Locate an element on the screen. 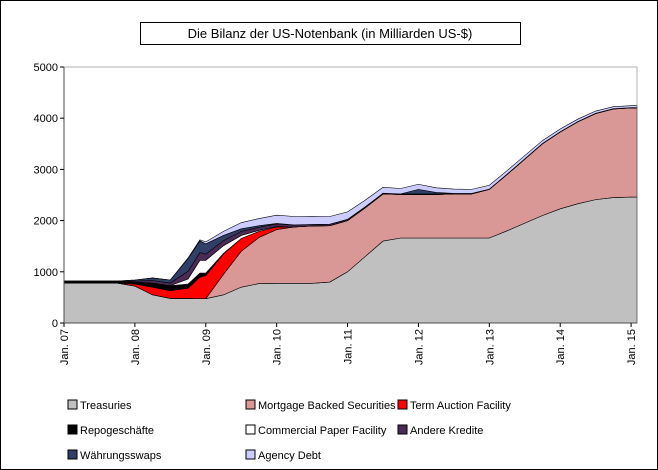  x-tick-label: Jan. 10 is located at coordinates (278, 347).